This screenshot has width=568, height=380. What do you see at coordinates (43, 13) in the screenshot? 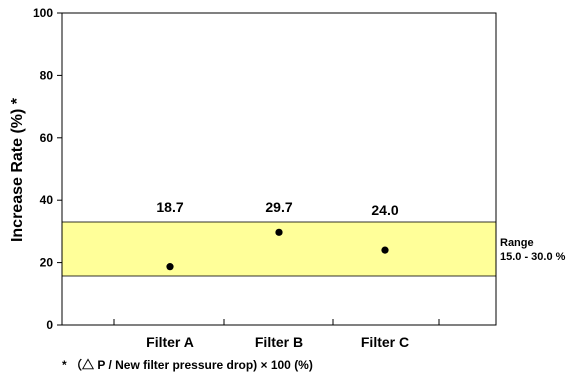
I see `y-tick-label: 100` at bounding box center [43, 13].